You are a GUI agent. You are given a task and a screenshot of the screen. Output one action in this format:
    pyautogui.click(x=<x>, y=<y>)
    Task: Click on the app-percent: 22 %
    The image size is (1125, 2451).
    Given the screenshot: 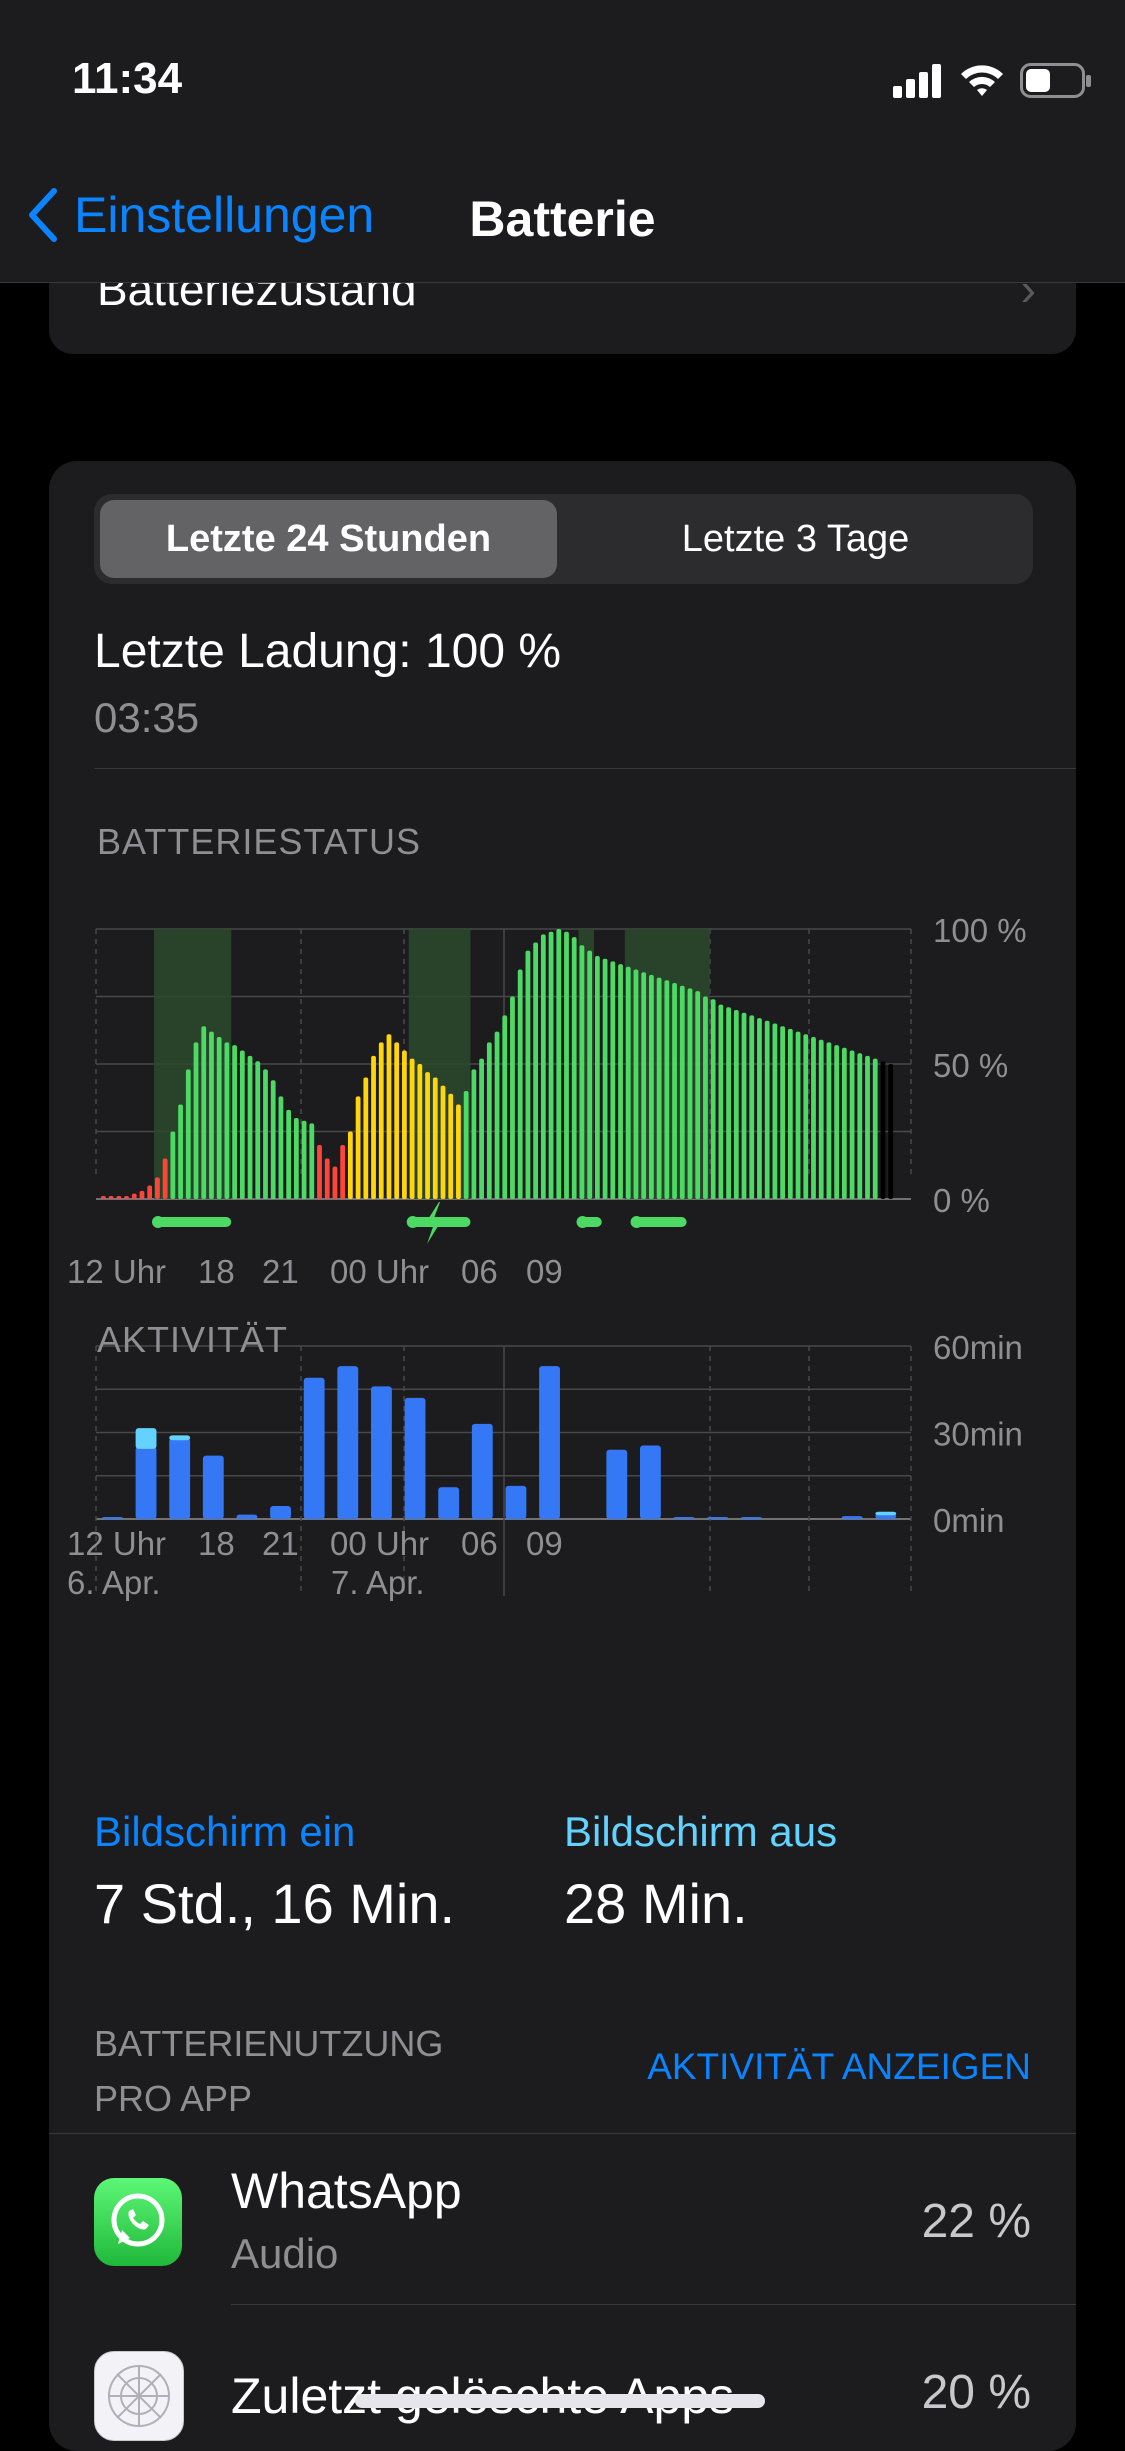 What is the action you would take?
    pyautogui.click(x=976, y=2221)
    